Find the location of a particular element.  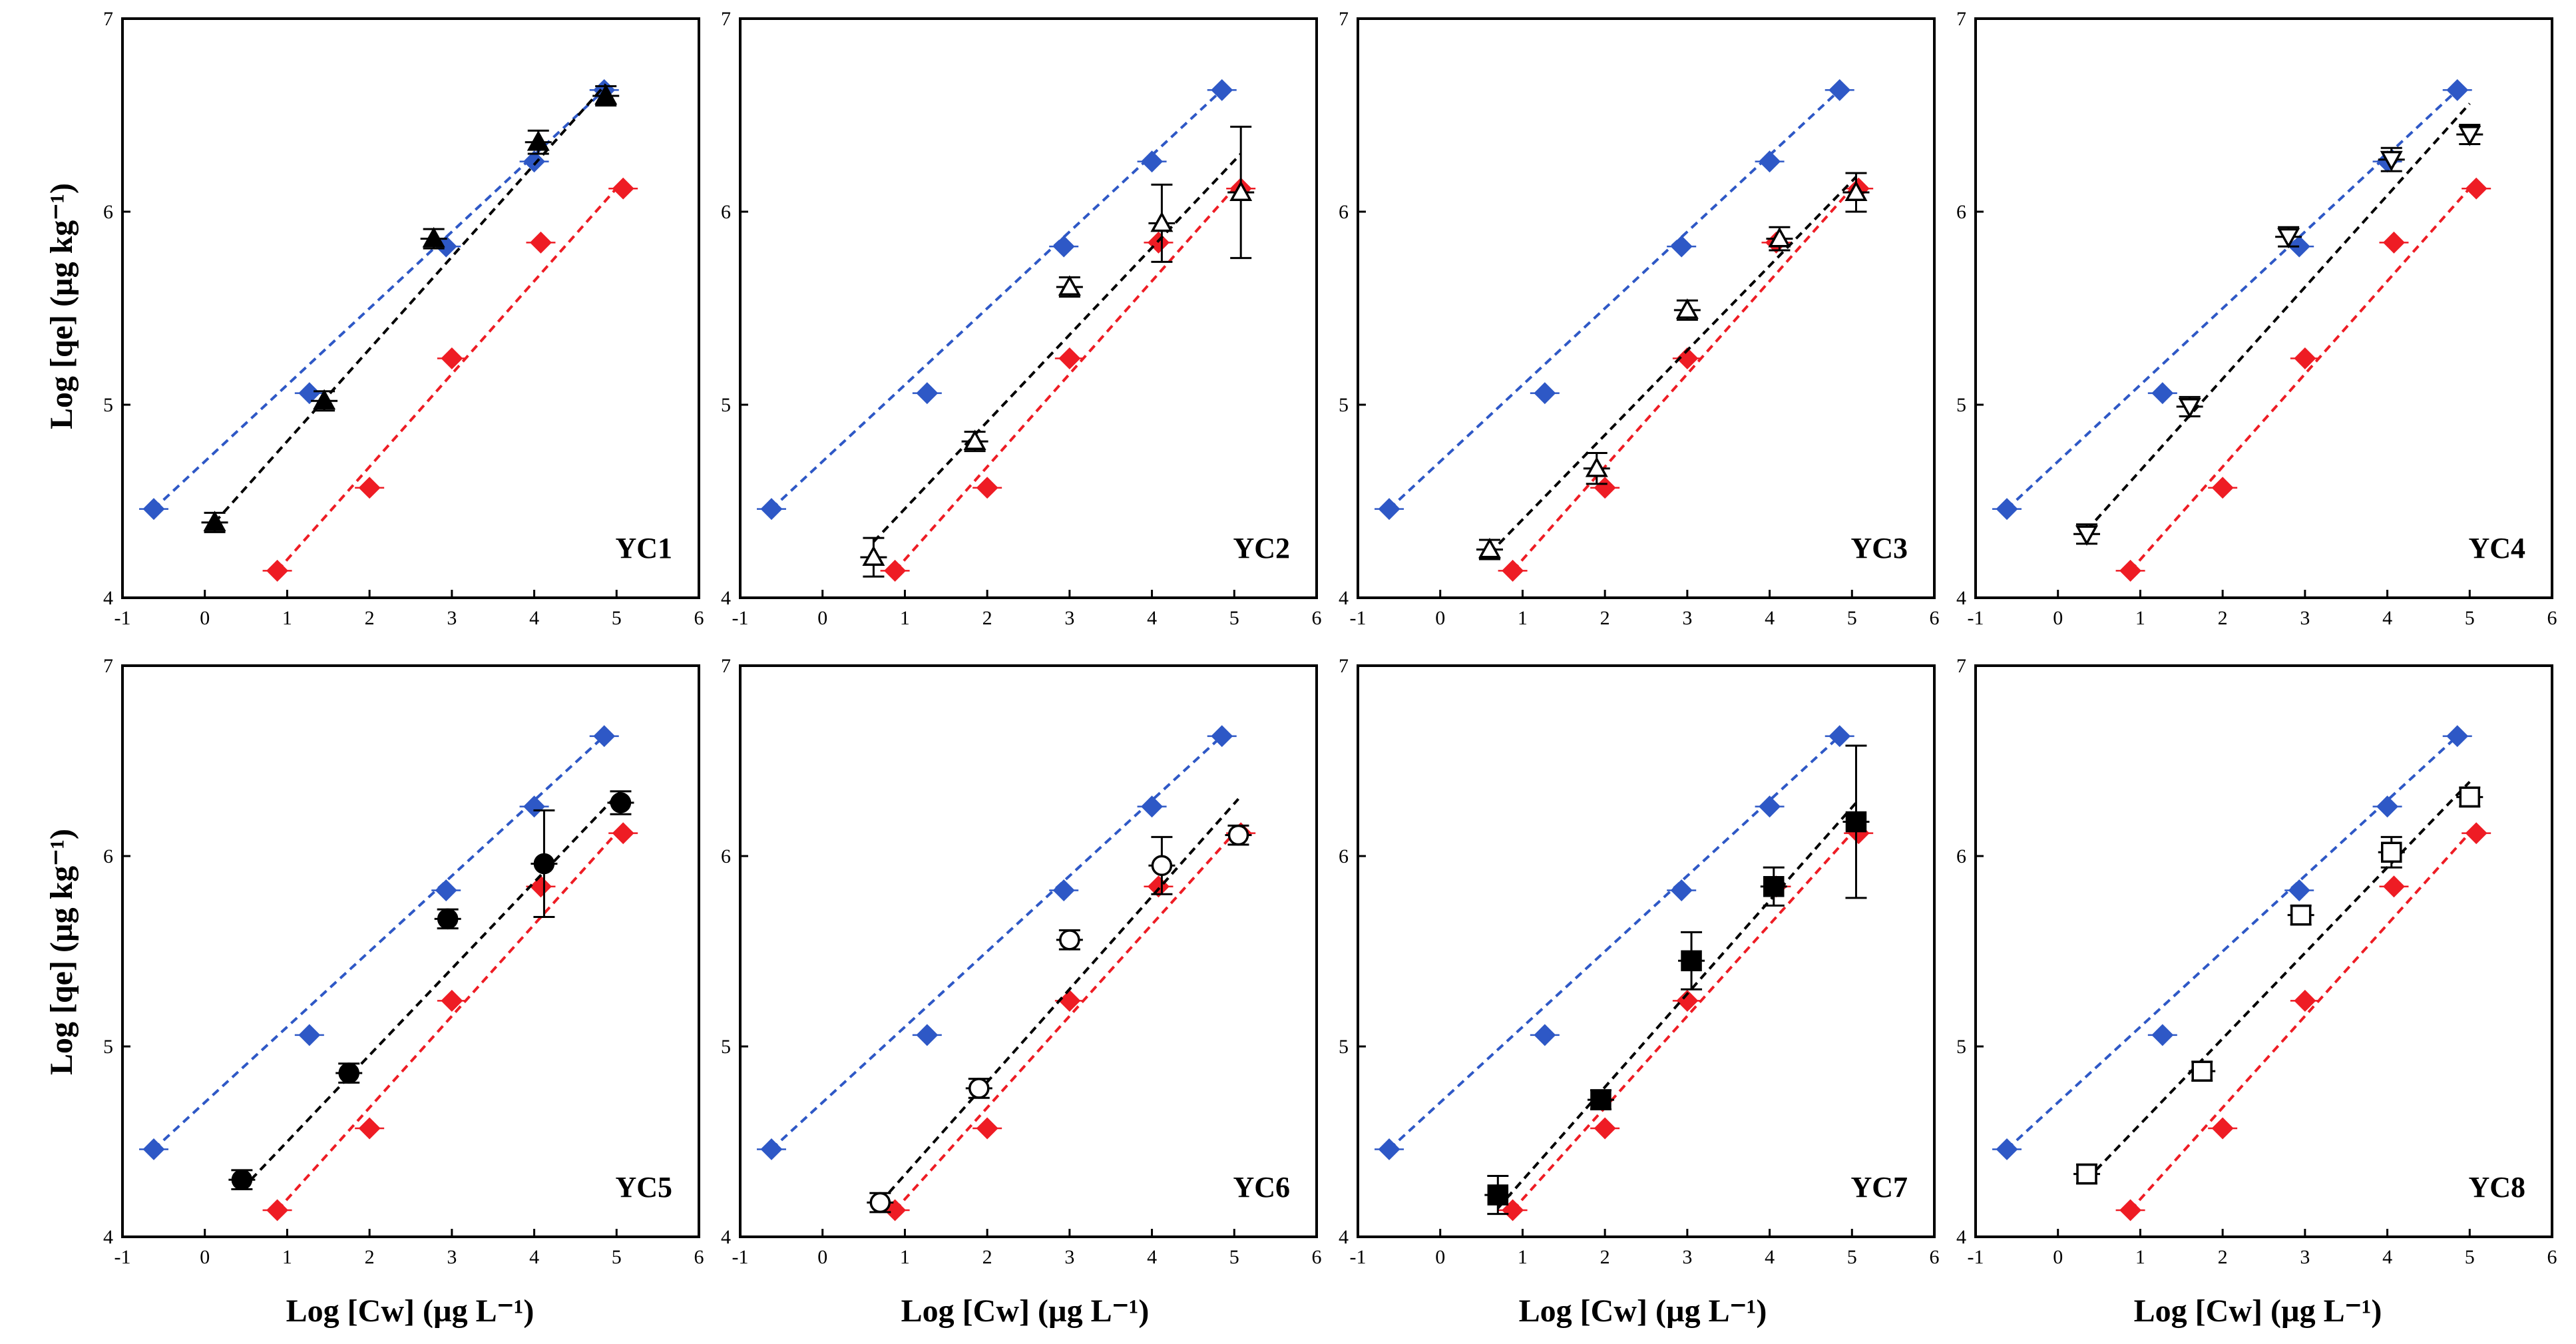

x-tick-label: -1 is located at coordinates (740, 1257).